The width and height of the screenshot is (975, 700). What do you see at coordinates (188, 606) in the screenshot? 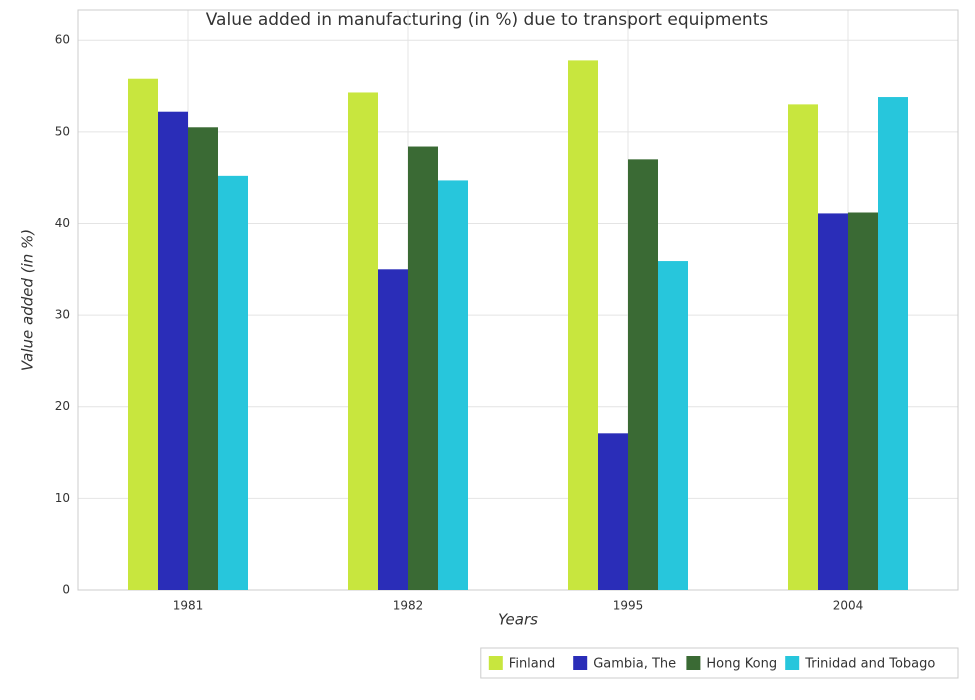
I see `x-tick-label: 1981` at bounding box center [188, 606].